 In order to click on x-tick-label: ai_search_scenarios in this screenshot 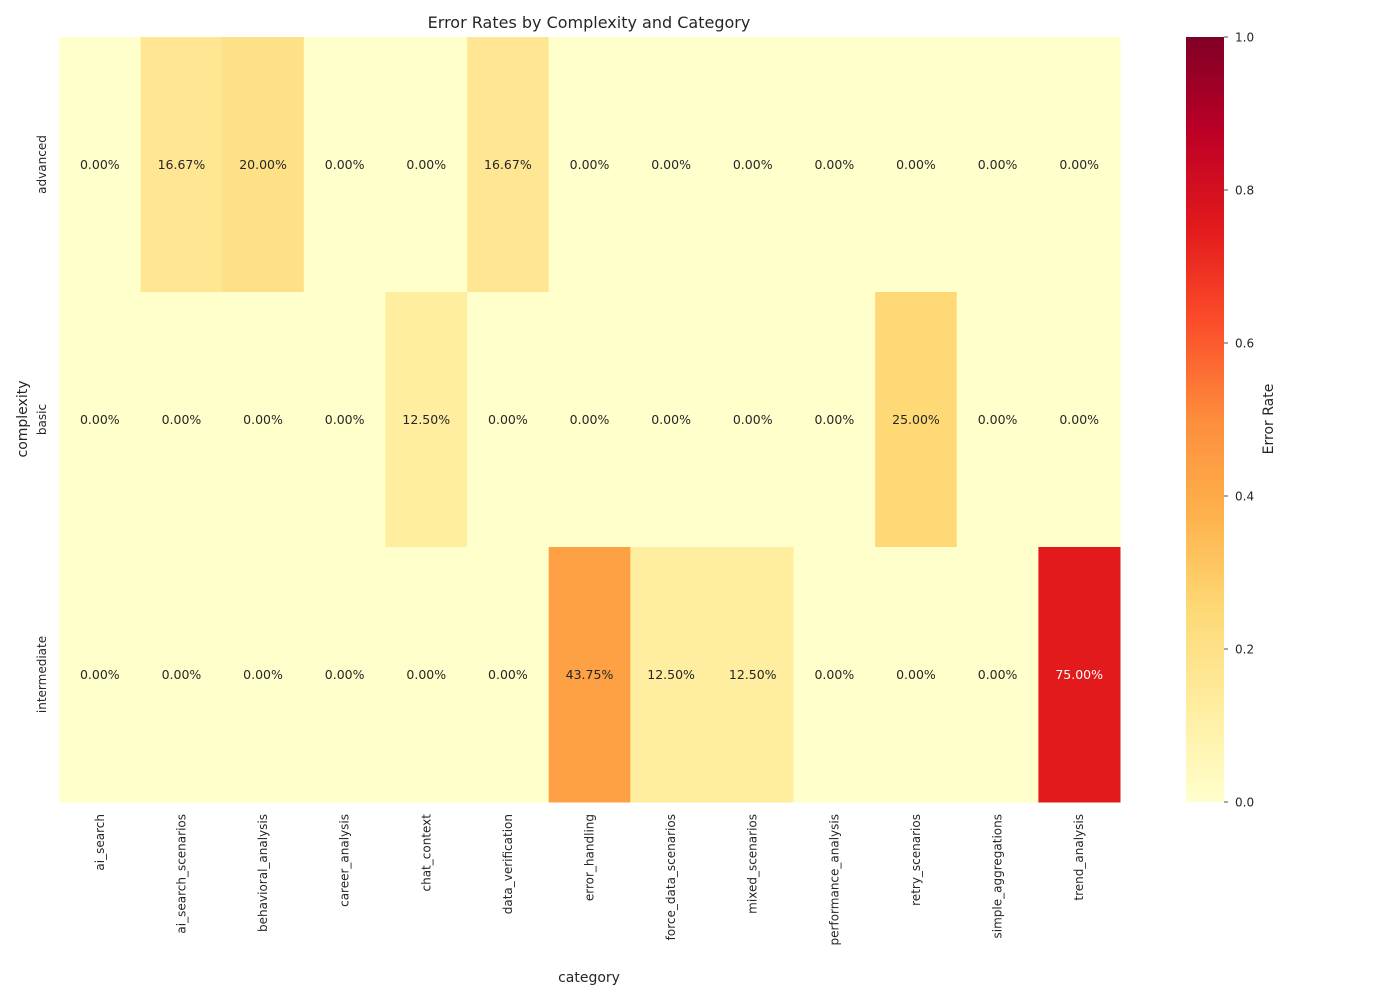, I will do `click(181, 874)`.